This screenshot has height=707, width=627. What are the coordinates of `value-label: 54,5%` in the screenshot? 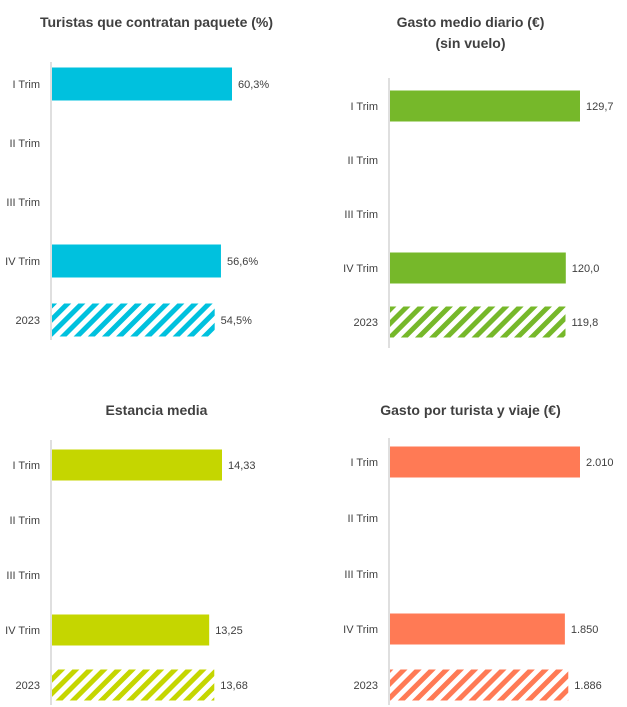 It's located at (236, 321).